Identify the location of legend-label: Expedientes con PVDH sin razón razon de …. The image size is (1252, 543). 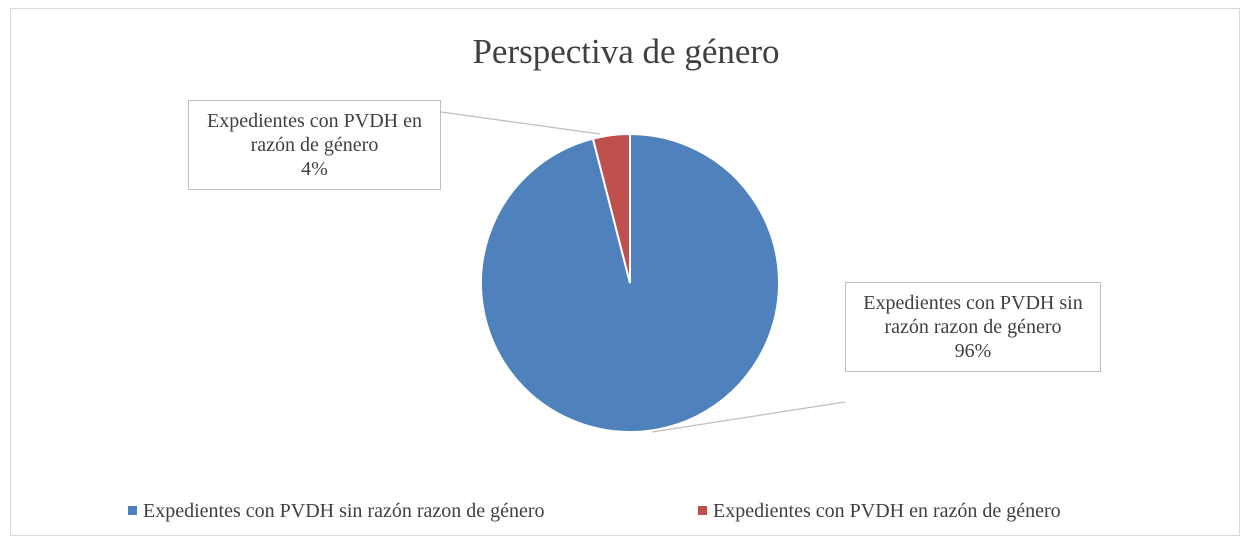
(344, 511).